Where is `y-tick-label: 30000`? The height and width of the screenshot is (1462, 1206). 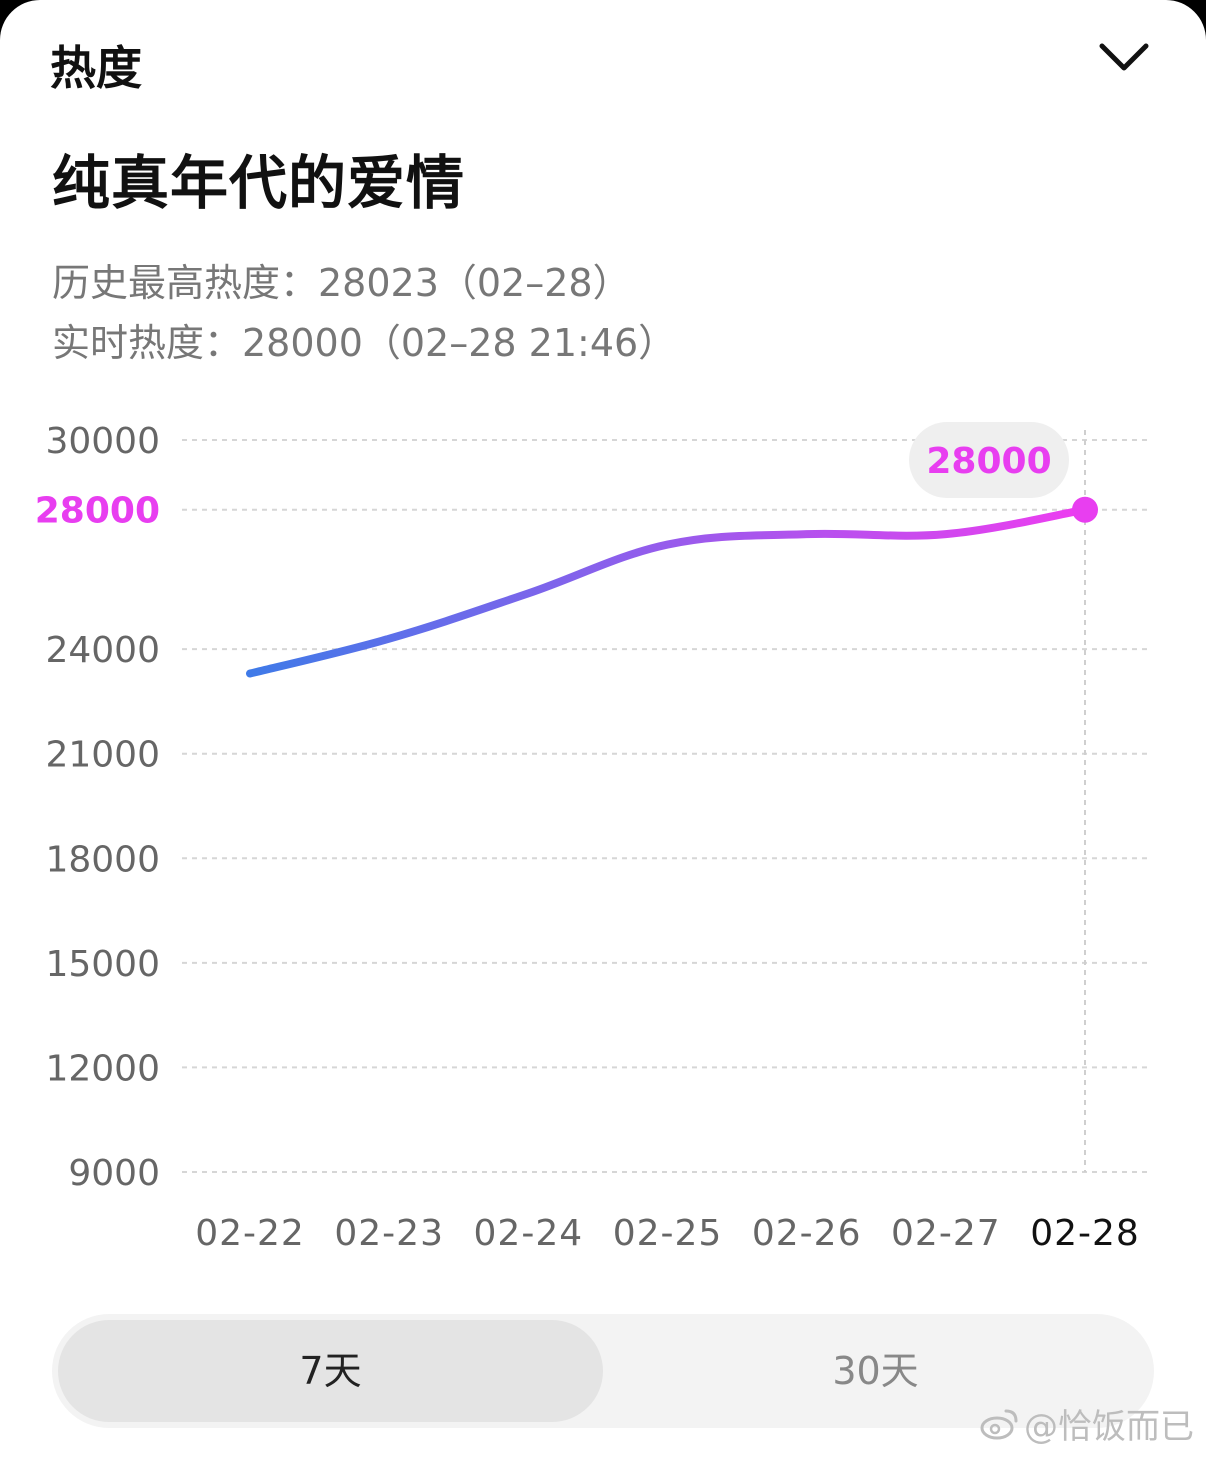
y-tick-label: 30000 is located at coordinates (102, 441).